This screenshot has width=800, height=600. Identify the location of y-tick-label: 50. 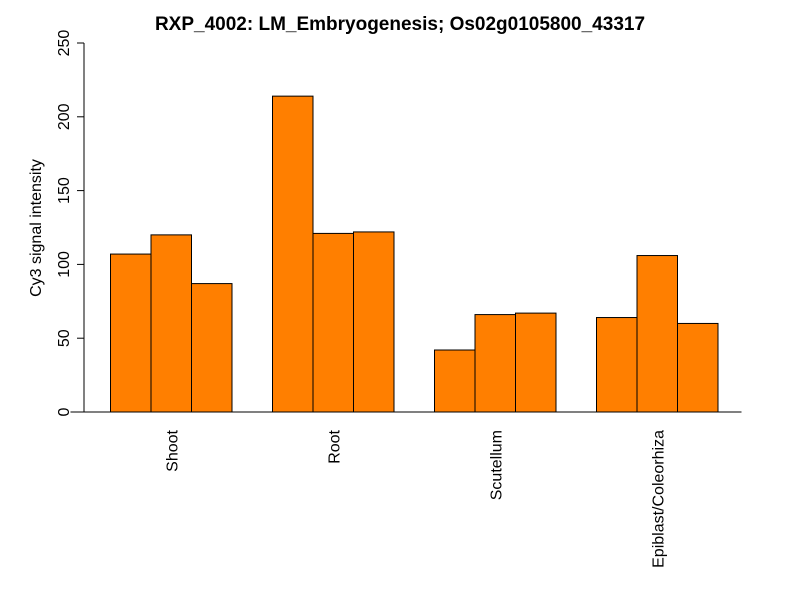
(64, 338).